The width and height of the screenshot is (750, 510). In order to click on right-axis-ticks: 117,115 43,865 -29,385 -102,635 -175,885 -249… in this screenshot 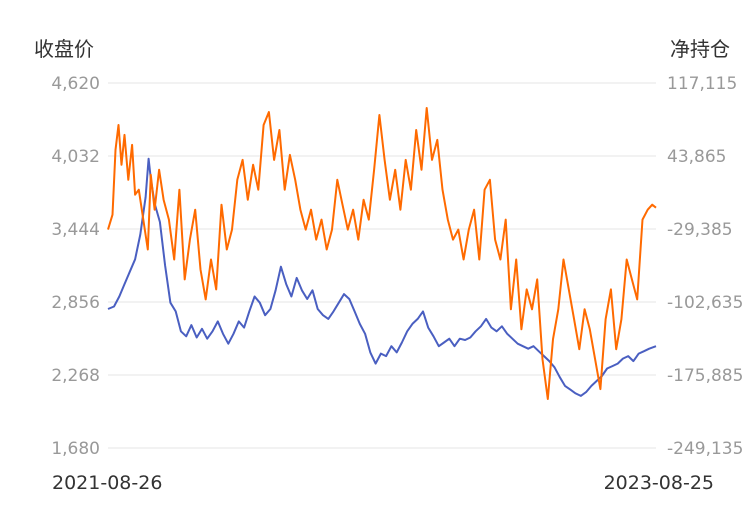, I will do `click(705, 266)`.